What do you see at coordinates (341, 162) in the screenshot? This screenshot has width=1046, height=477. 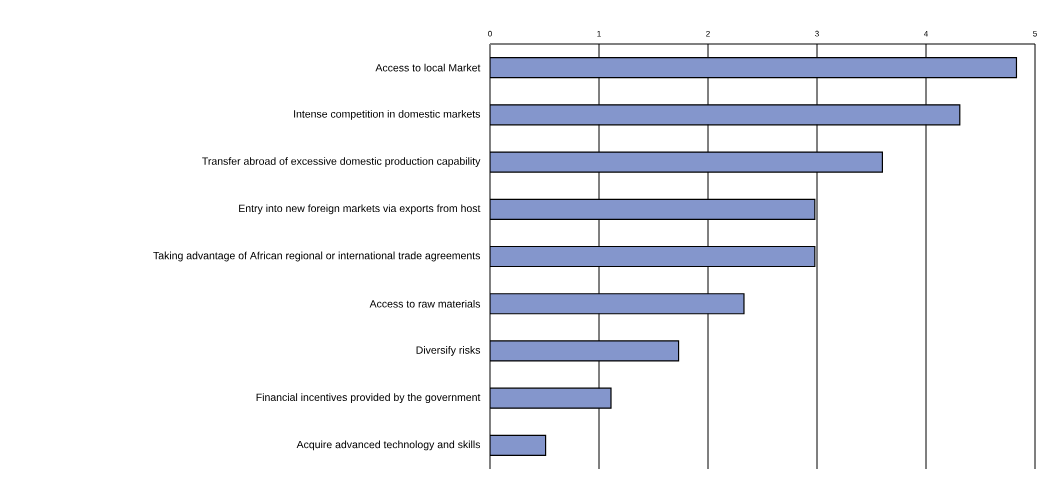 I see `y-tick-label: Transfer abroad of excessive domestic production capability` at bounding box center [341, 162].